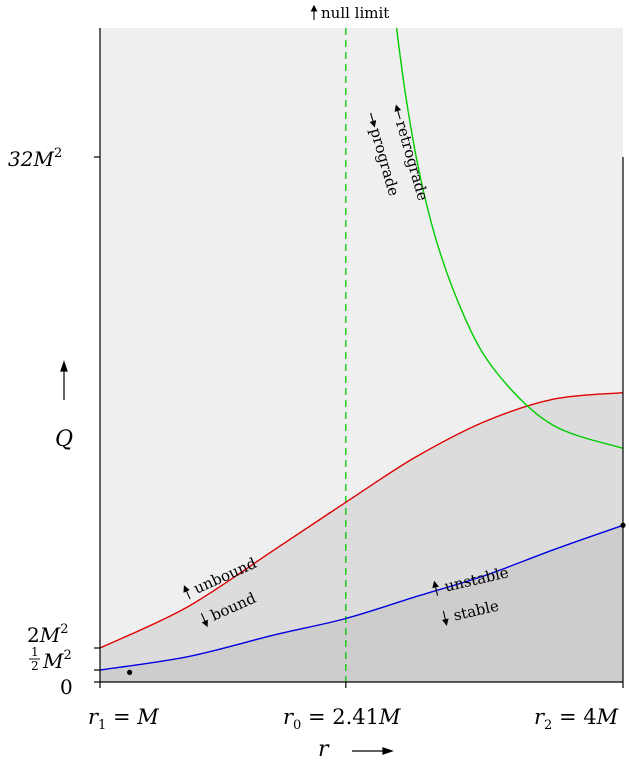  What do you see at coordinates (40, 422) in the screenshot?
I see `y-tick-labels: 32M2 2M2 1 2 M2 0` at bounding box center [40, 422].